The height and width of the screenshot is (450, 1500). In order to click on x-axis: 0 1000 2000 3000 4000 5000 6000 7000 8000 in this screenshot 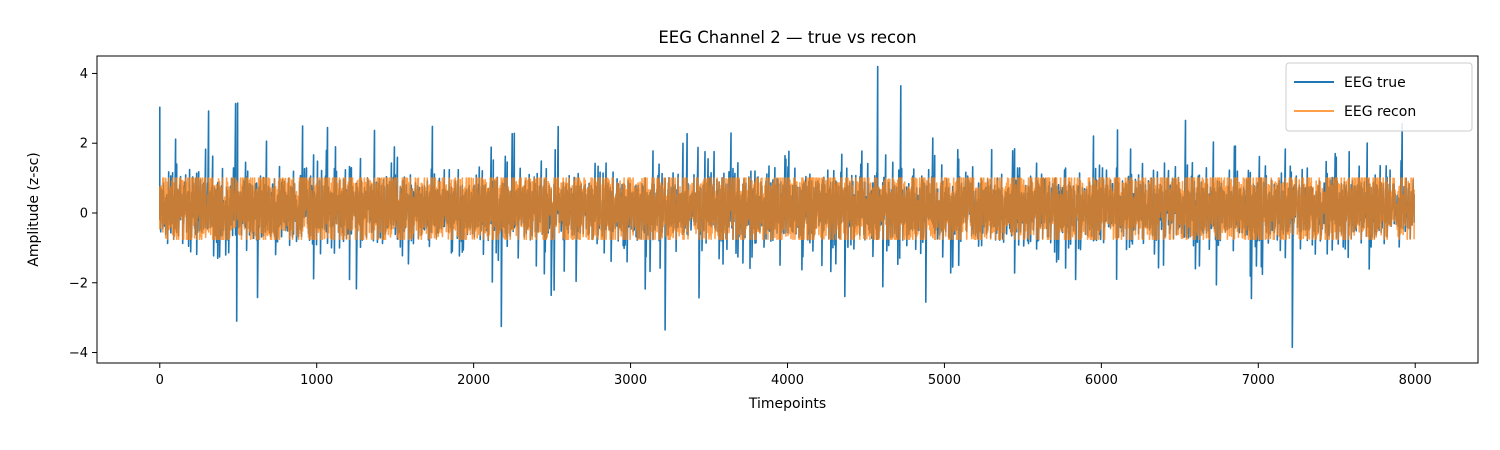, I will do `click(794, 375)`.